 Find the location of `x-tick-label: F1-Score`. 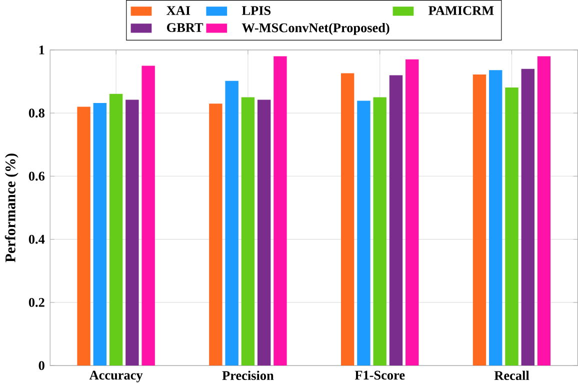

x-tick-label: F1-Score is located at coordinates (379, 375).